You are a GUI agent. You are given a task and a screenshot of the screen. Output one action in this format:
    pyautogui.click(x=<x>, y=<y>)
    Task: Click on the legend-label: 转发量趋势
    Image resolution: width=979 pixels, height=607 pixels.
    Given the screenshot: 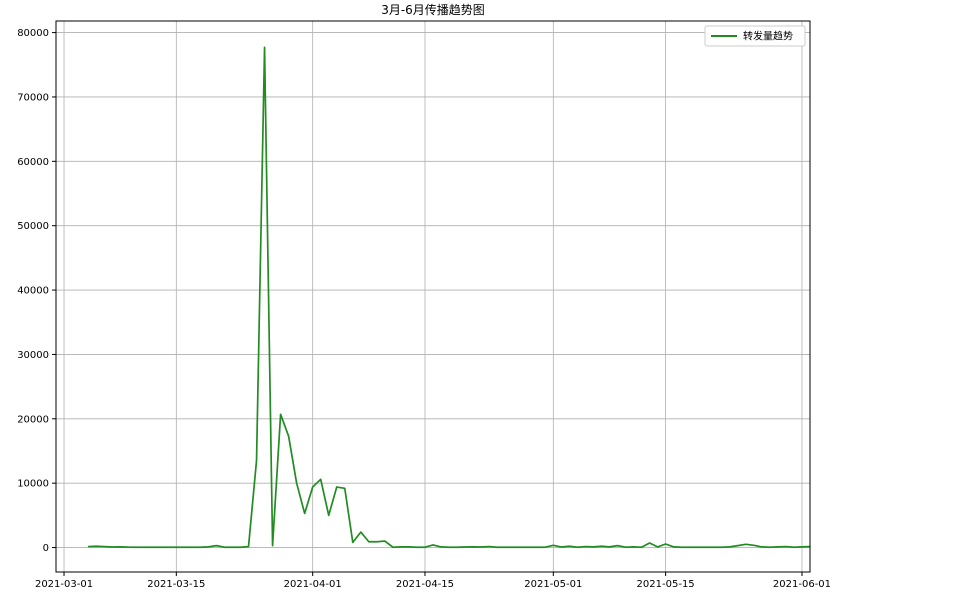 What is the action you would take?
    pyautogui.click(x=768, y=36)
    